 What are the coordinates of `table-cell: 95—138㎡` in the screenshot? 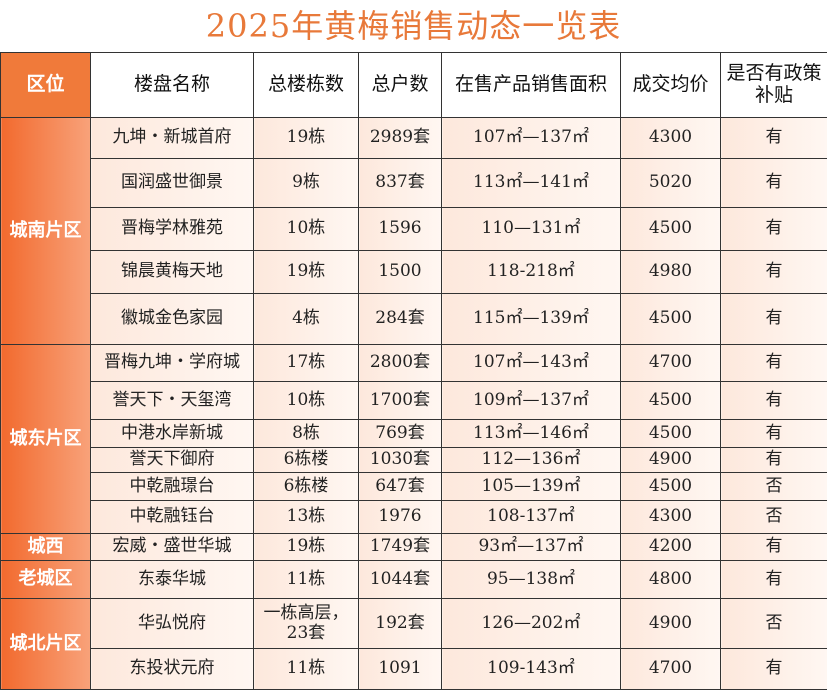 It's located at (531, 580).